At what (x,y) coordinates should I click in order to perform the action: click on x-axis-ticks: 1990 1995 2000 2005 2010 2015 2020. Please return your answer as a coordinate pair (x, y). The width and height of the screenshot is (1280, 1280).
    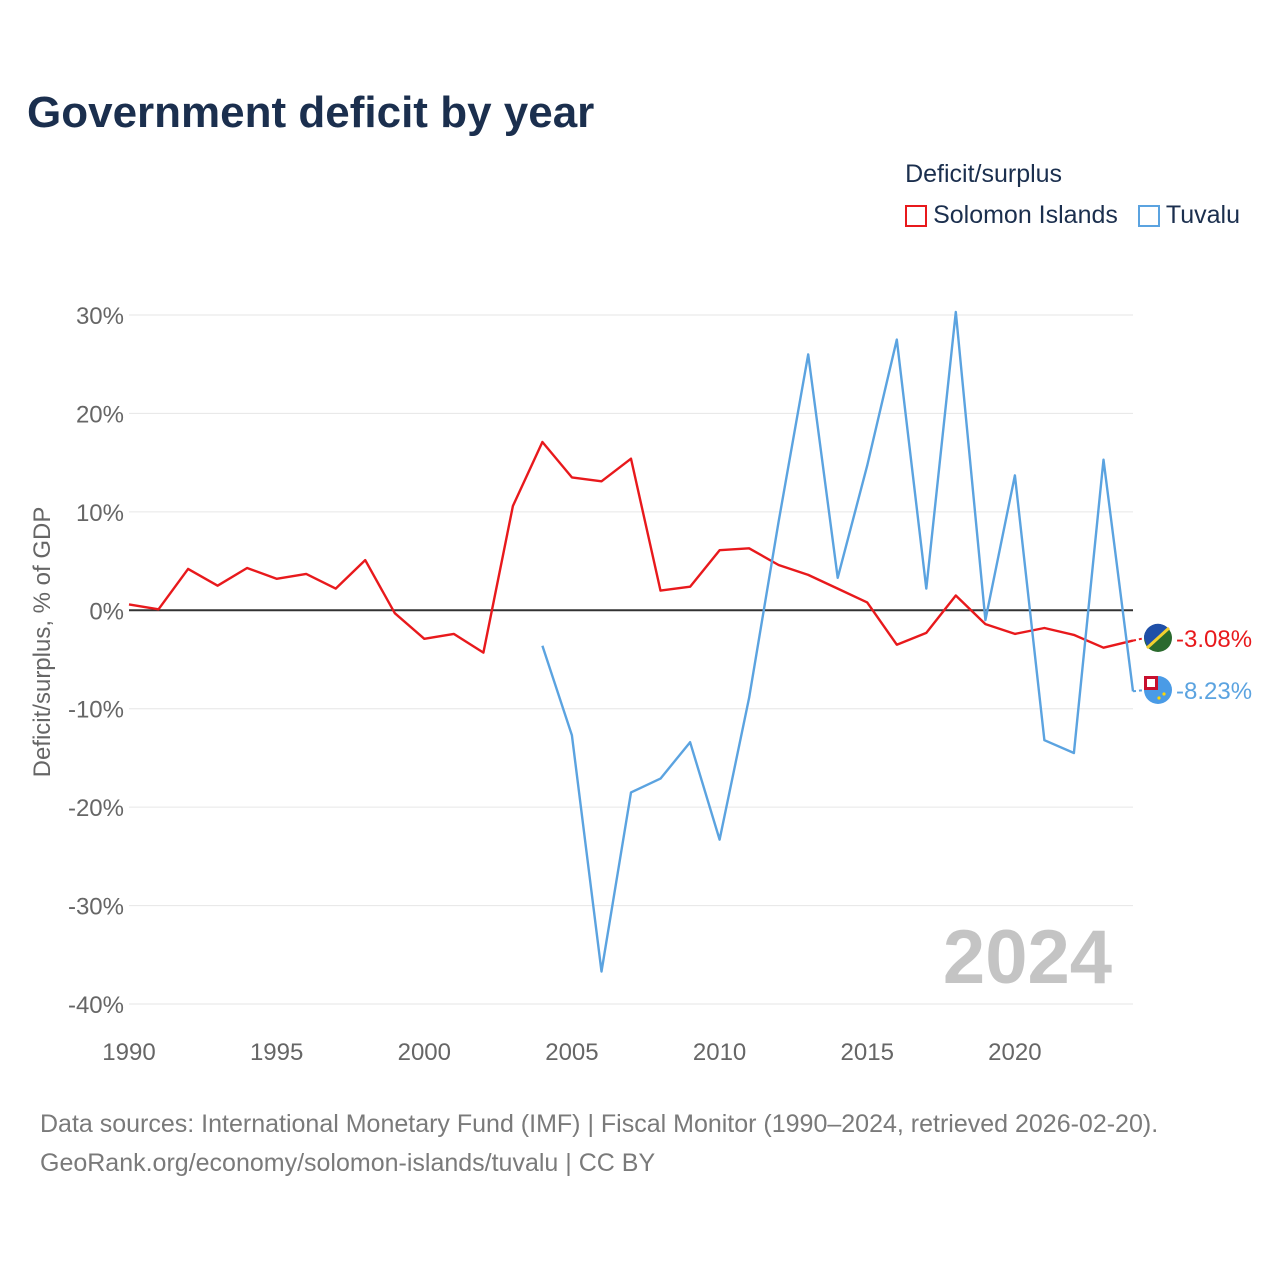
    Looking at the image, I should click on (571, 1052).